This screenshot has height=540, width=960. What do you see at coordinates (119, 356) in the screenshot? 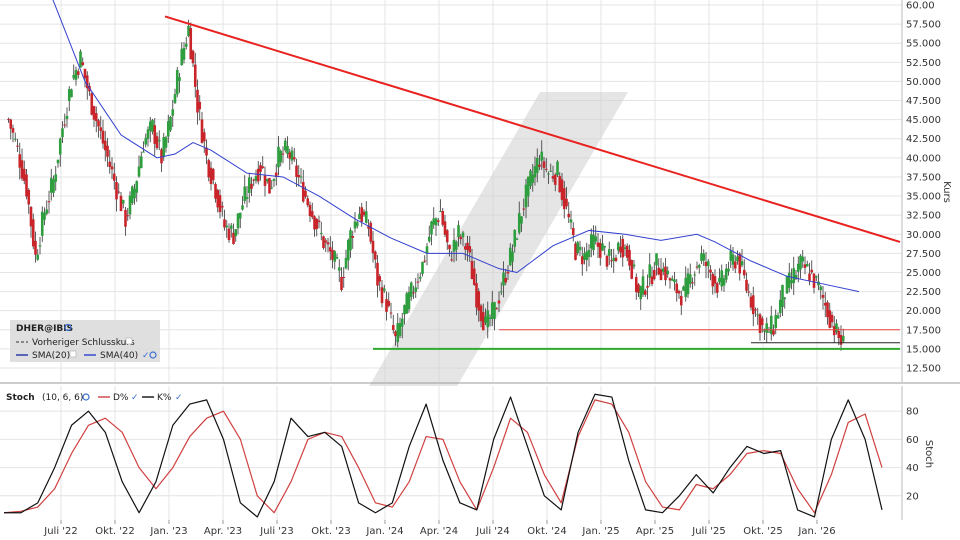
I see `legend-item-sma40: SMA(40)` at bounding box center [119, 356].